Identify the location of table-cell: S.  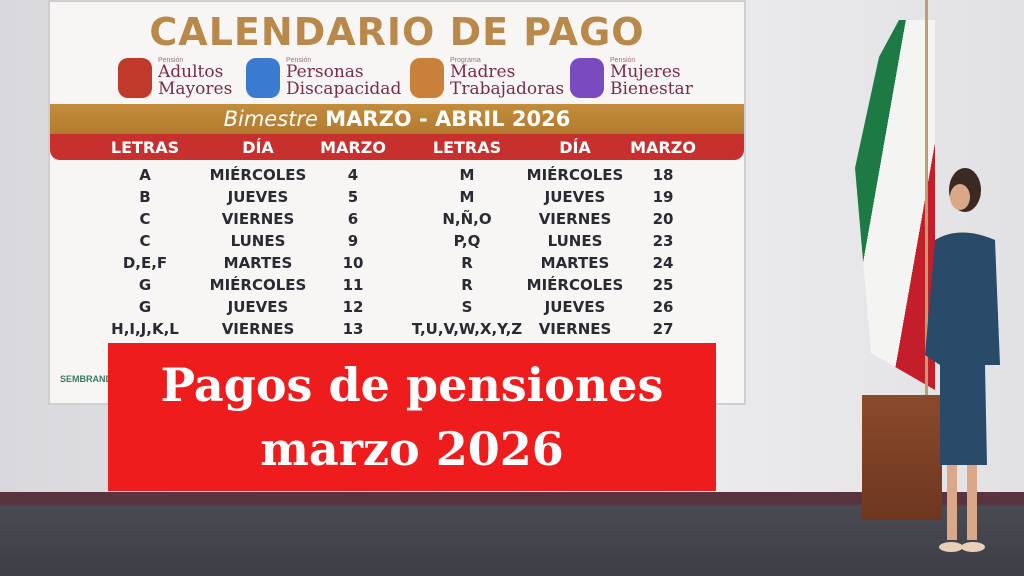
(467, 307).